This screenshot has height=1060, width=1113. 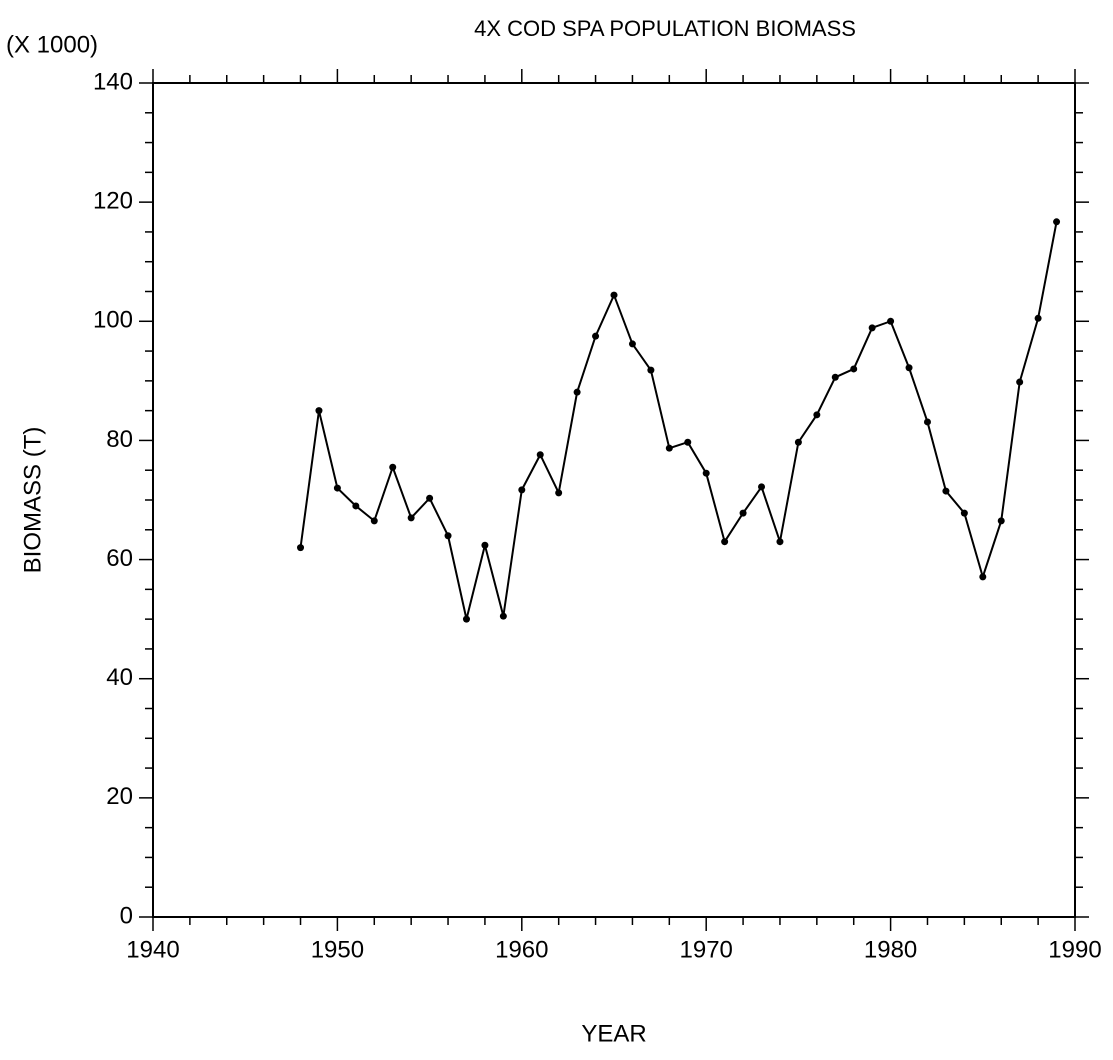 I want to click on x-tick-label: 1960, so click(x=521, y=949).